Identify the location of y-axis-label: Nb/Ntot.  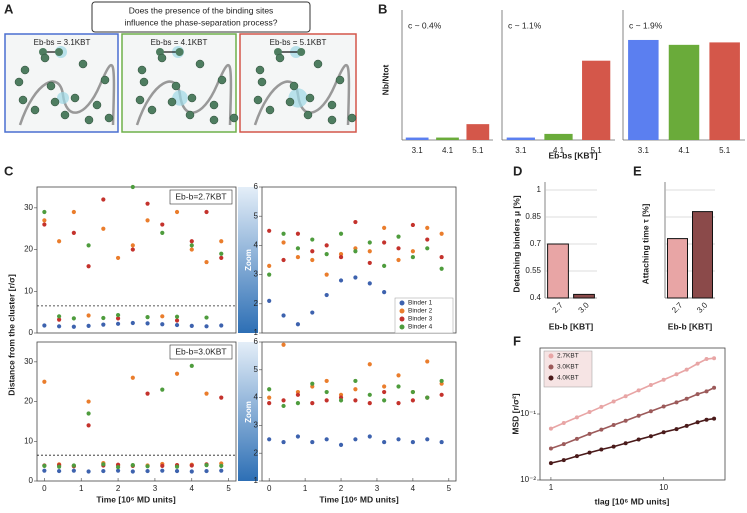
(385, 79).